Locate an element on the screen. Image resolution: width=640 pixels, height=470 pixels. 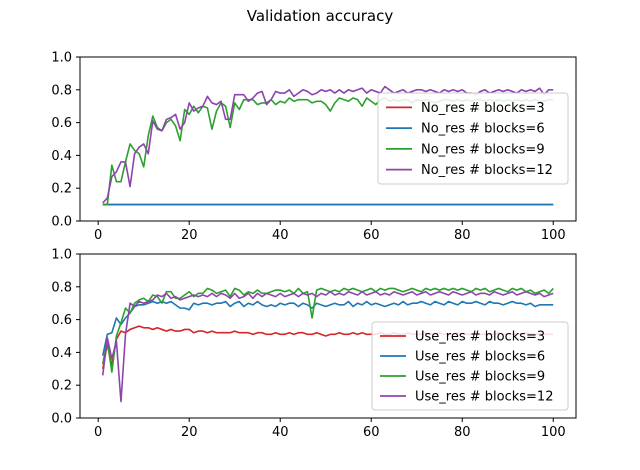
chart-title: Validation accuracy is located at coordinates (320, 16).